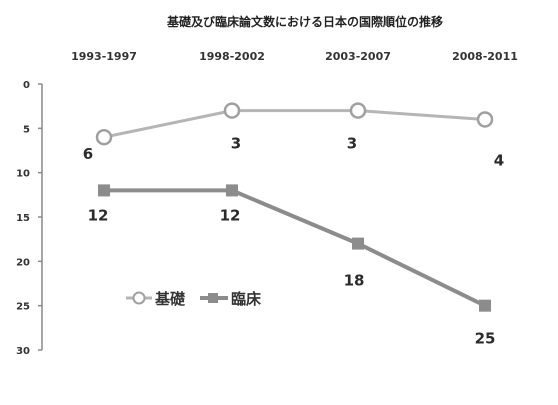 The height and width of the screenshot is (405, 558). I want to click on x-tick-label: 1998-2002, so click(232, 56).